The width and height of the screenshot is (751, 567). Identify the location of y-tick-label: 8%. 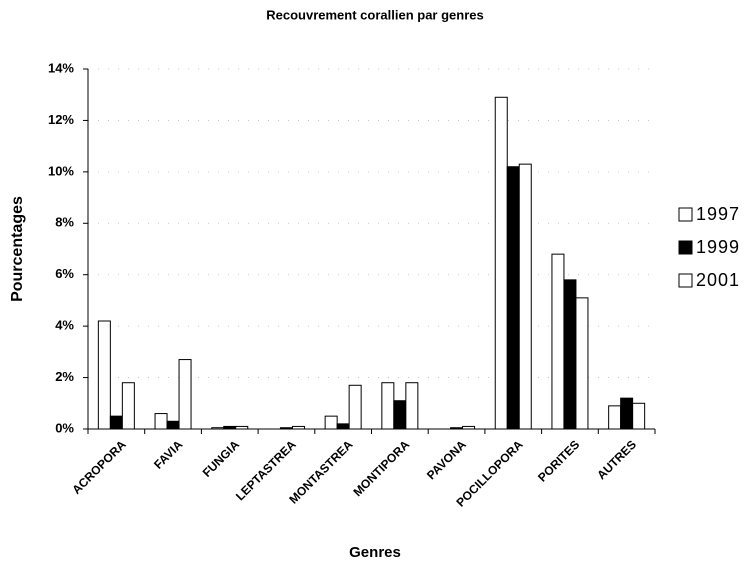
(64, 222).